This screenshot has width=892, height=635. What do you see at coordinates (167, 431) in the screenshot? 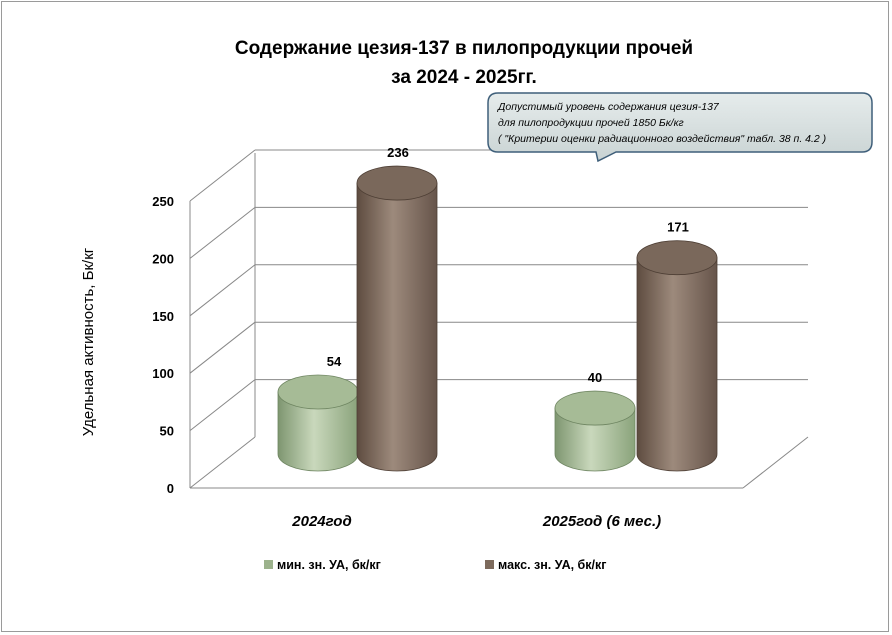
I see `y-tick-label: 50` at bounding box center [167, 431].